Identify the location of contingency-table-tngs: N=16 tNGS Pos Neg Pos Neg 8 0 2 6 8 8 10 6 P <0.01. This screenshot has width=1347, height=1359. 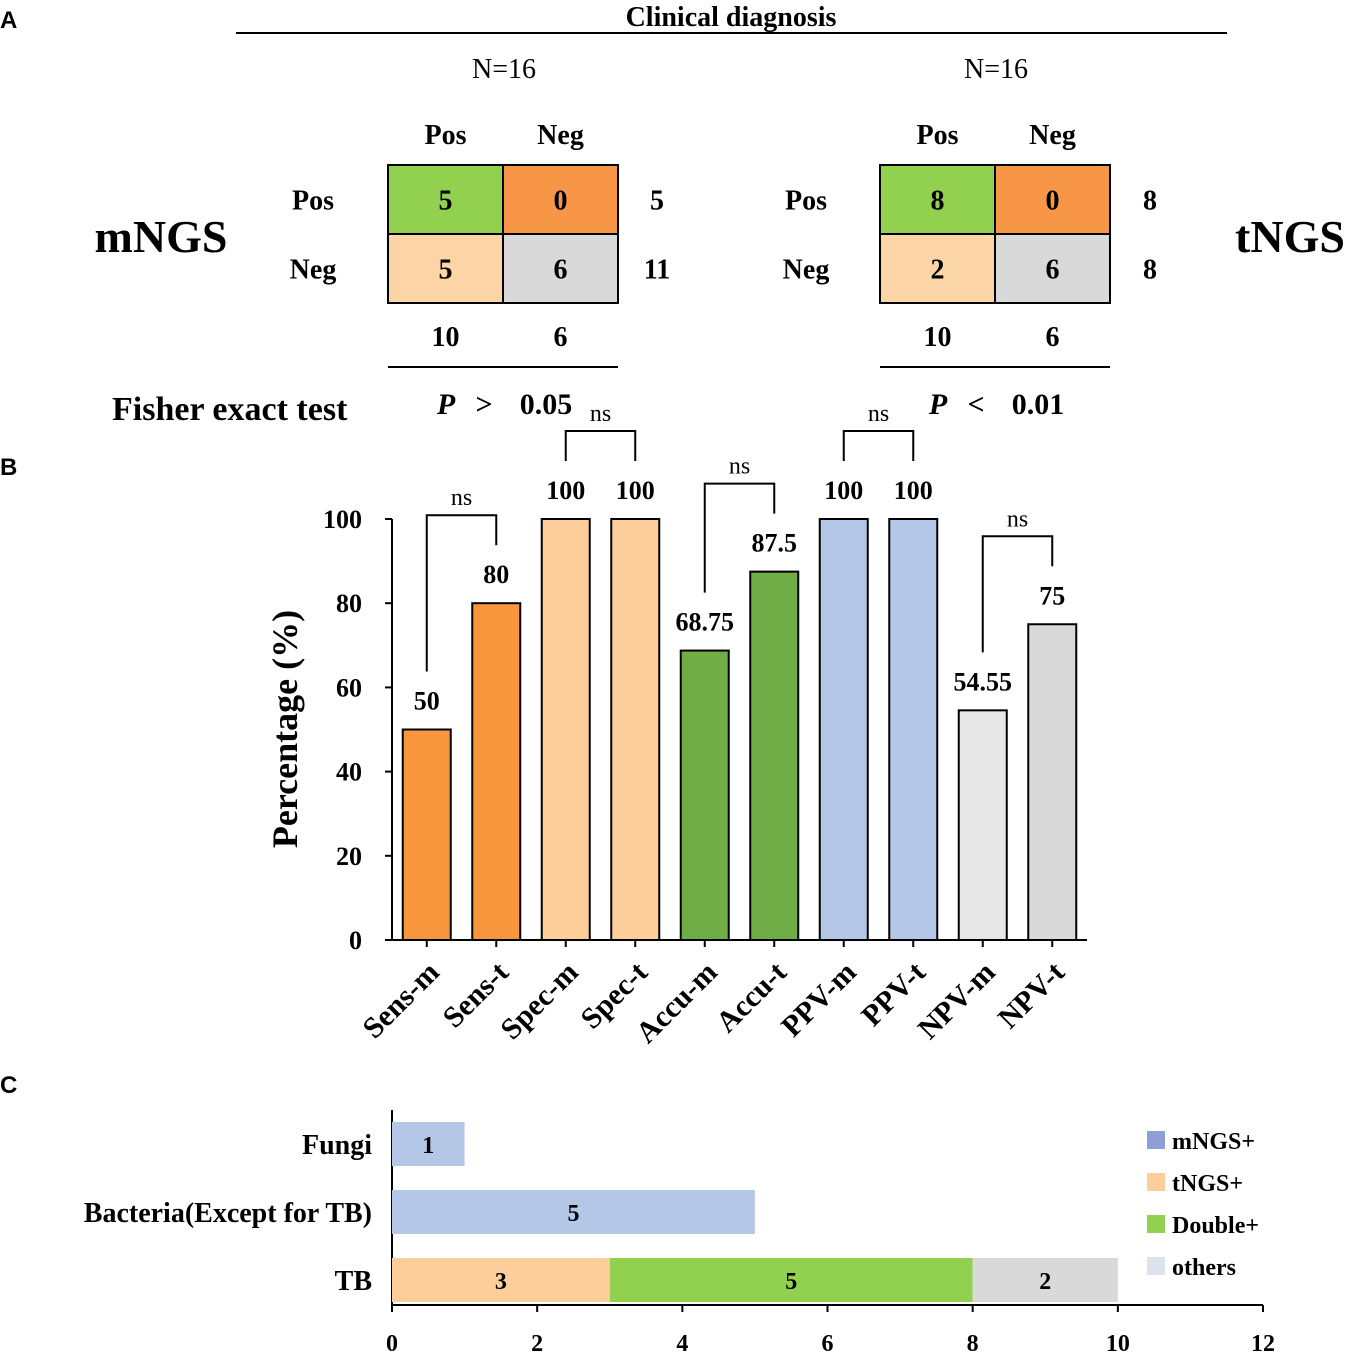
(1064, 237).